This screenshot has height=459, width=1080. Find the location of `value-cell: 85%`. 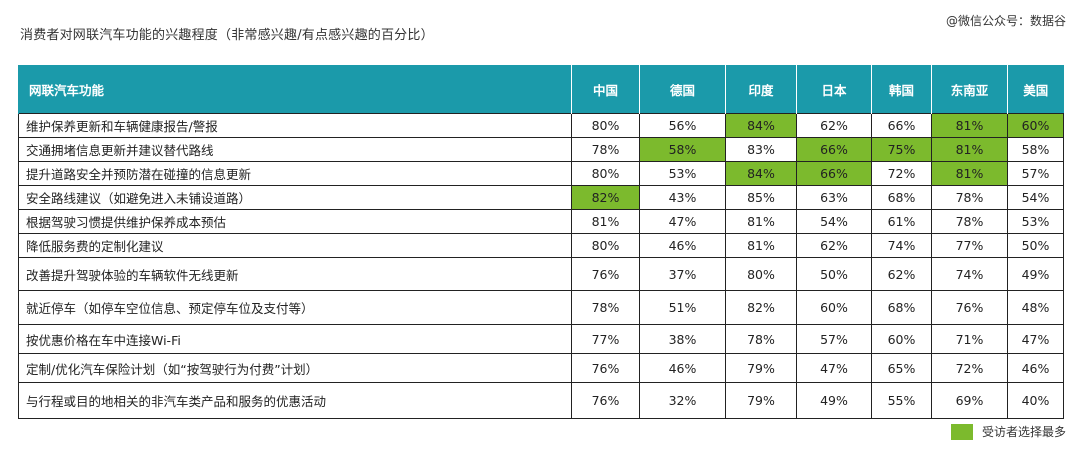

value-cell: 85% is located at coordinates (761, 197).